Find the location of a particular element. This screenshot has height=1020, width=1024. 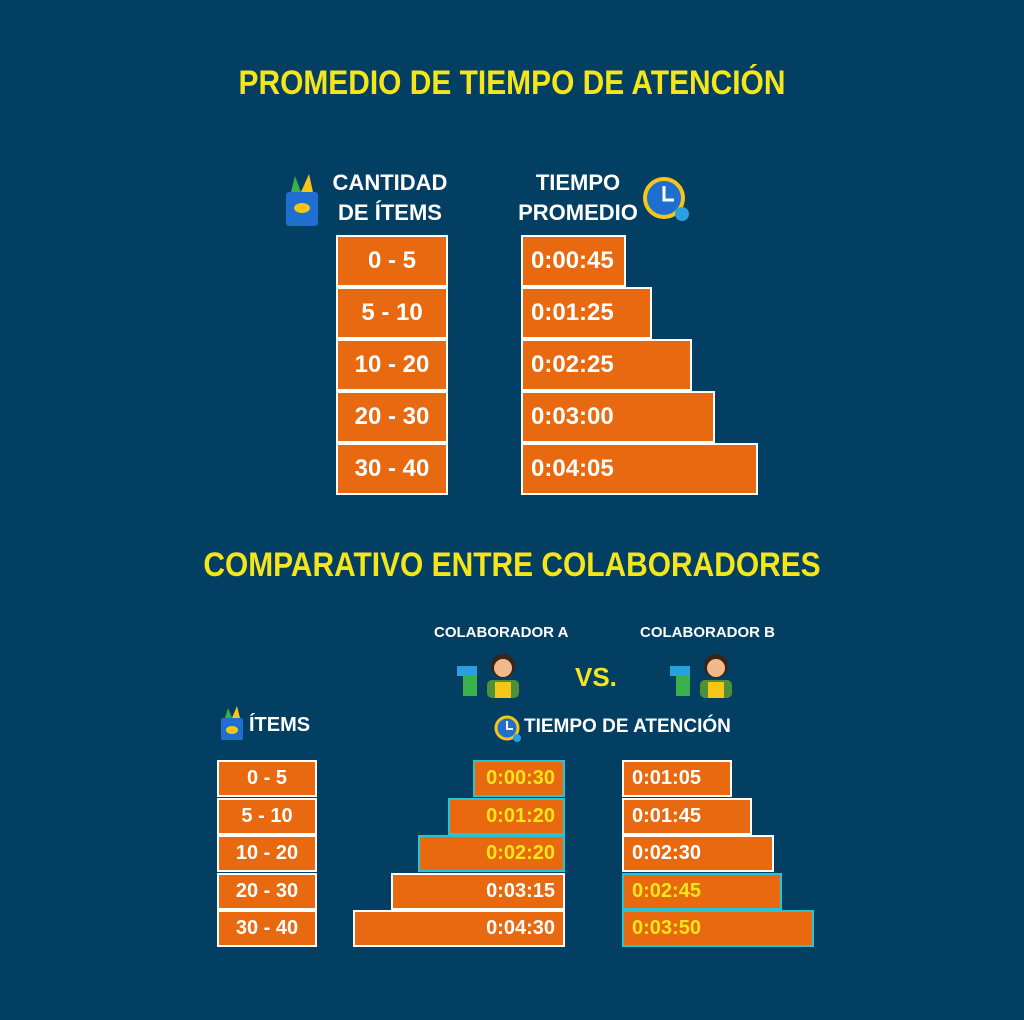

time-header: TIEMPO DE ATENCIÓN is located at coordinates (627, 726).